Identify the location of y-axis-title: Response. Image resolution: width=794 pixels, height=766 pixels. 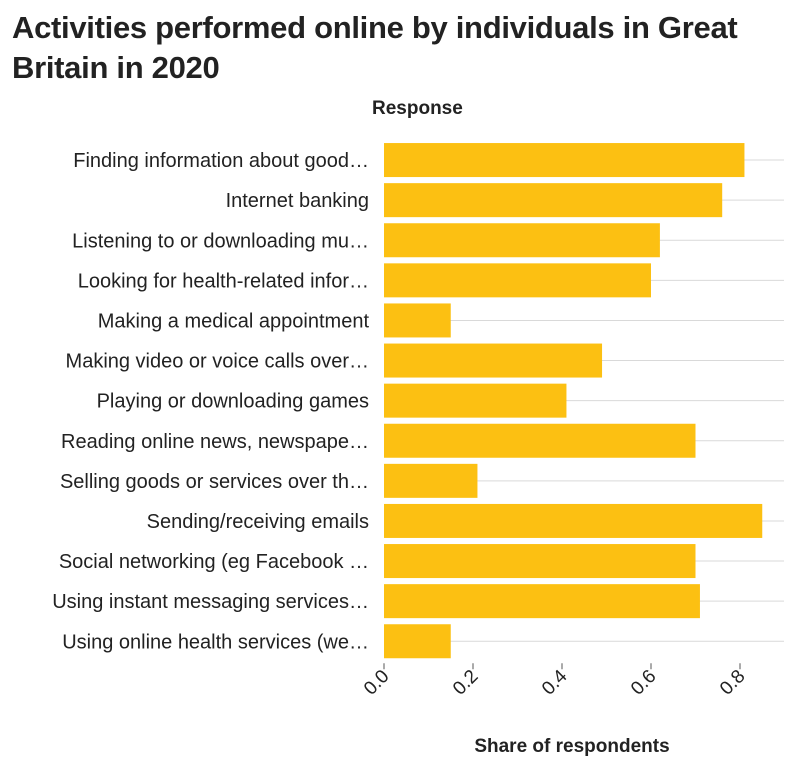
(417, 108).